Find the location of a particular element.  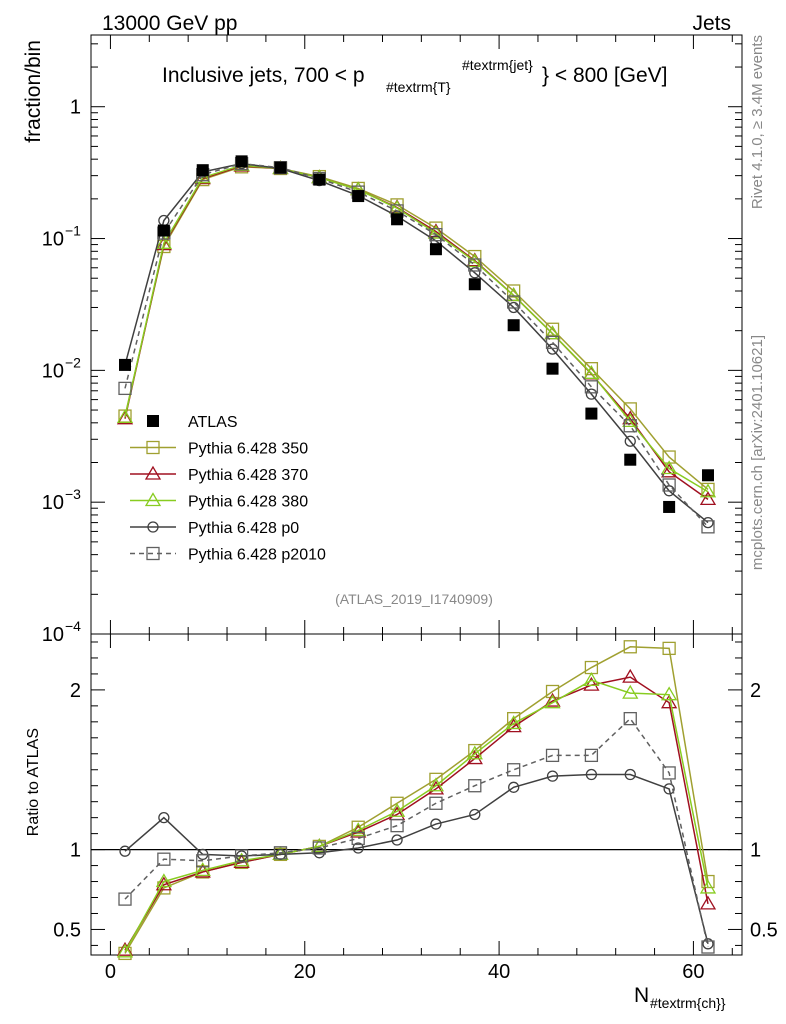

rivet-version-label: Rivet 4.1.0, ≥ 3.4M events is located at coordinates (757, 122).